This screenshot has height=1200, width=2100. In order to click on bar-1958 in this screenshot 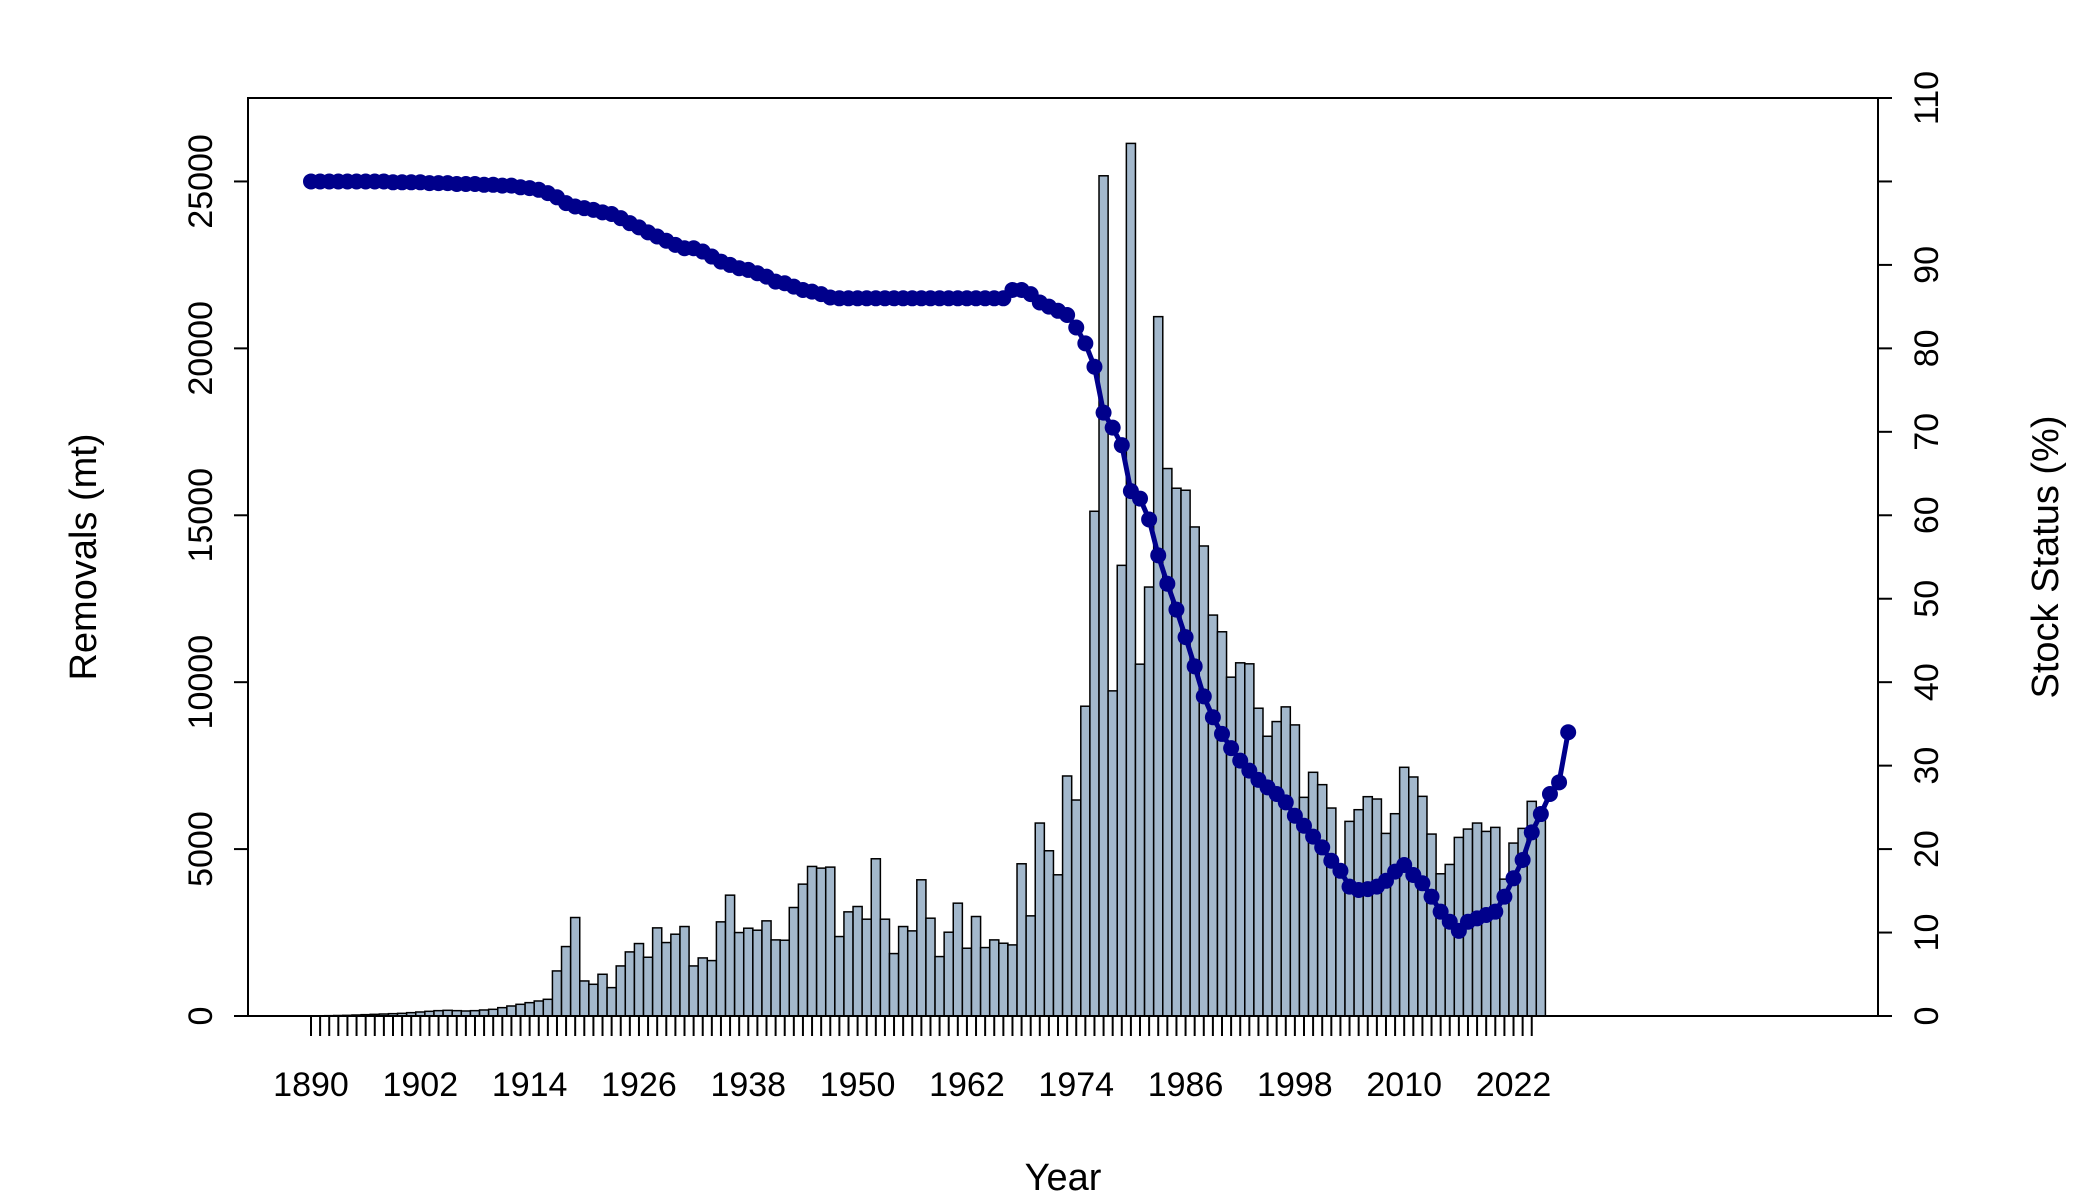, I will do `click(930, 967)`.